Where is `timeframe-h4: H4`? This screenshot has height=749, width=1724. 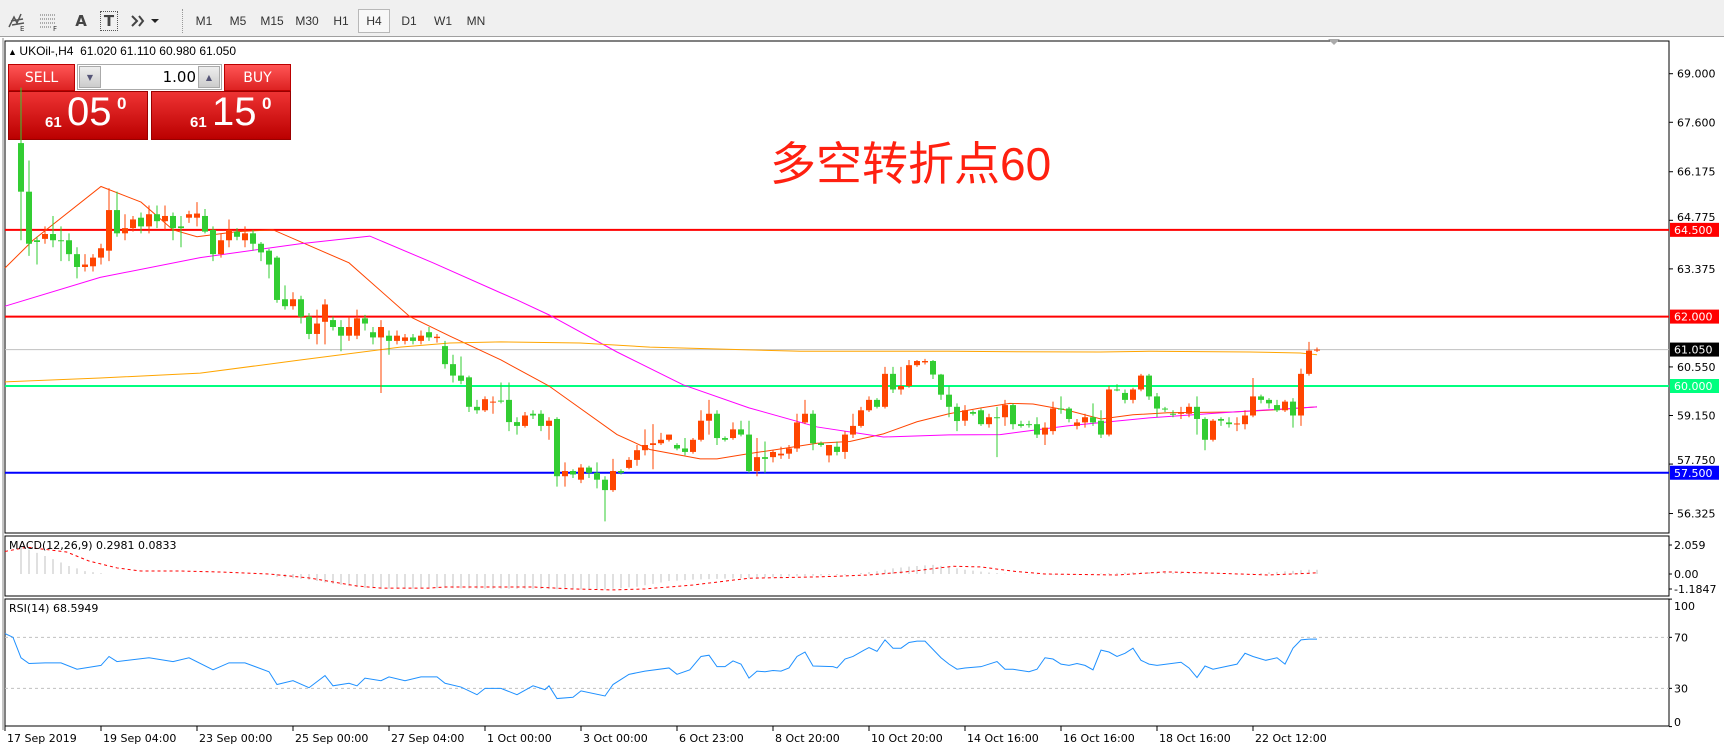 timeframe-h4: H4 is located at coordinates (374, 21).